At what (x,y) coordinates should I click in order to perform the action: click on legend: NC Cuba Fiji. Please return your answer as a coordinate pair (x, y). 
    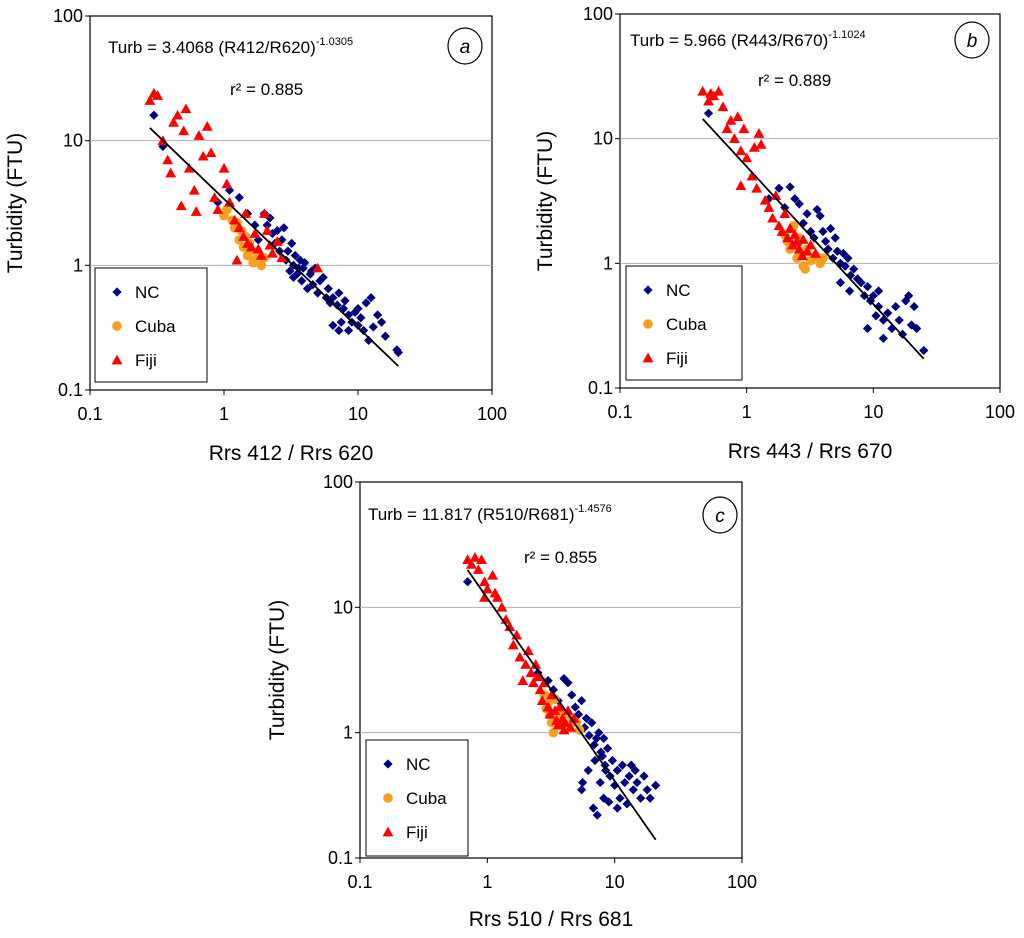
    Looking at the image, I should click on (684, 323).